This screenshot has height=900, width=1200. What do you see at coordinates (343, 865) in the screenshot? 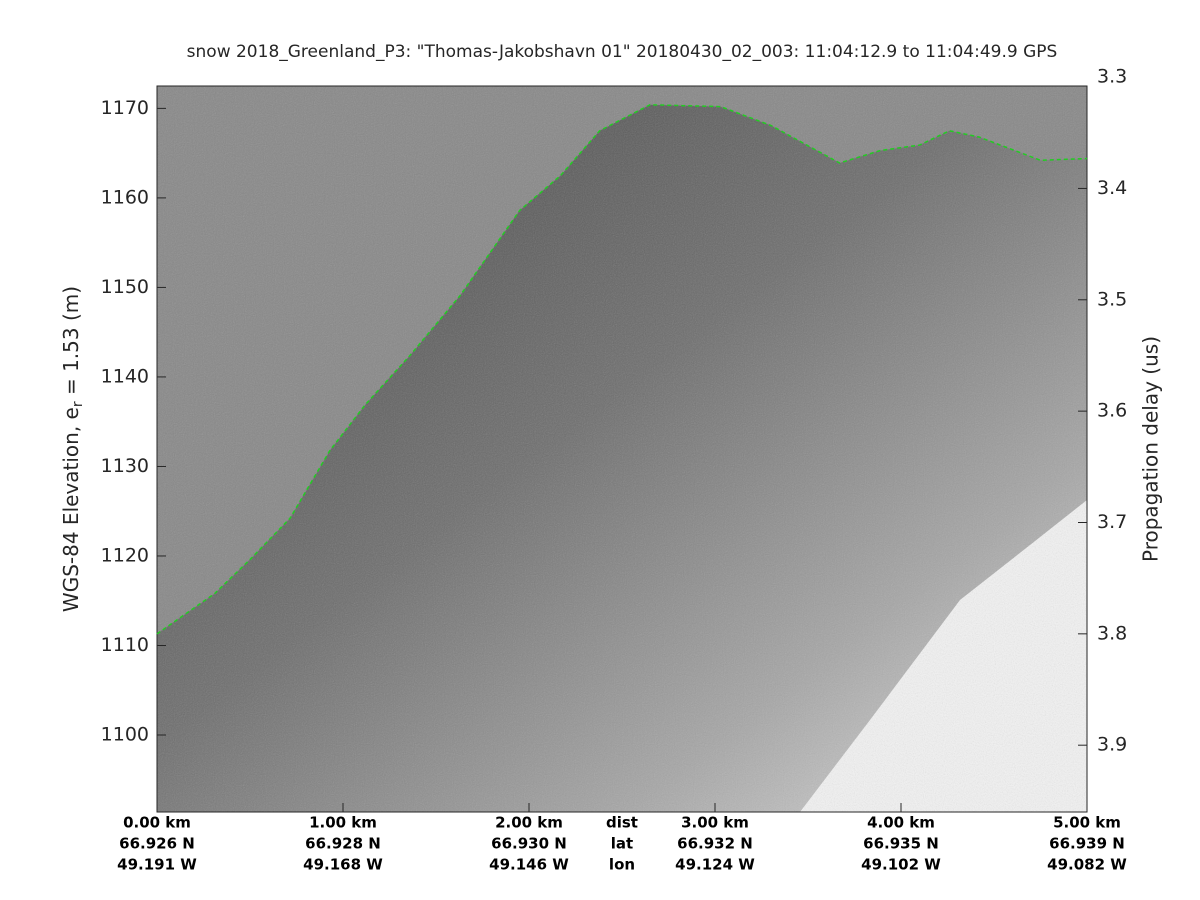
I see `lon-label: 49.168 W` at bounding box center [343, 865].